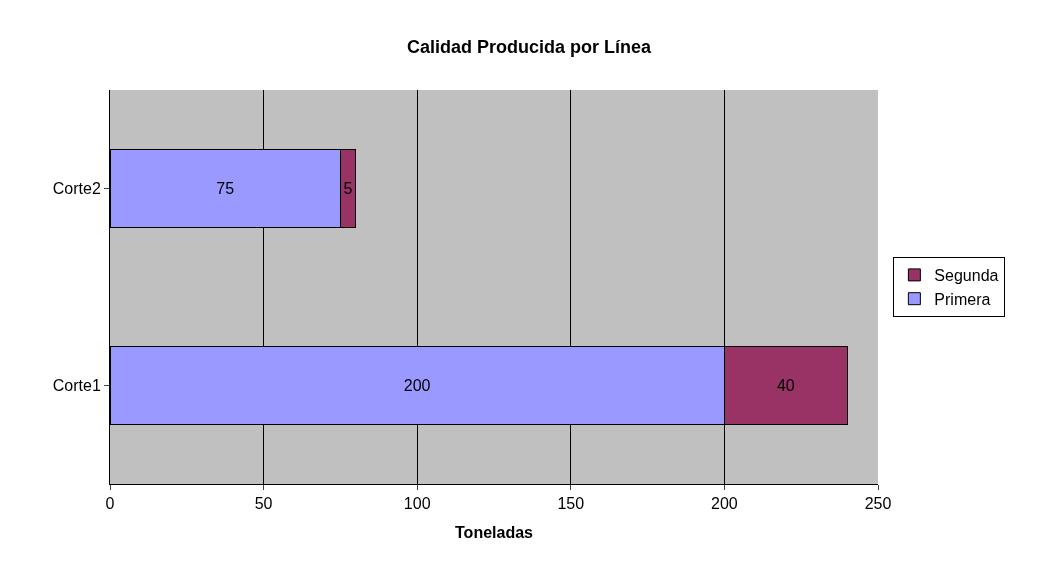  I want to click on legend-label: Primera, so click(962, 299).